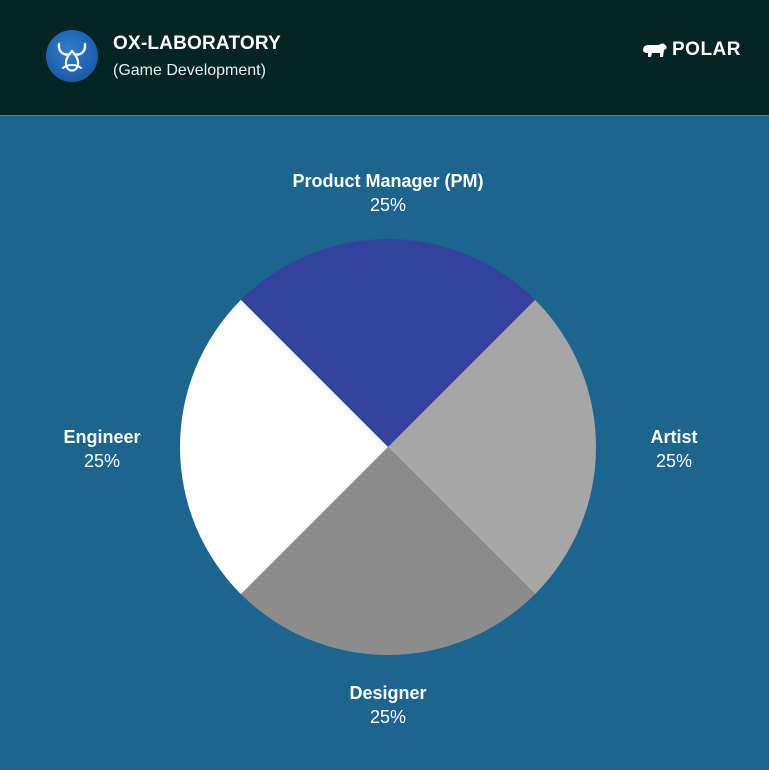  What do you see at coordinates (101, 437) in the screenshot?
I see `slice-label-engineer: Engineer` at bounding box center [101, 437].